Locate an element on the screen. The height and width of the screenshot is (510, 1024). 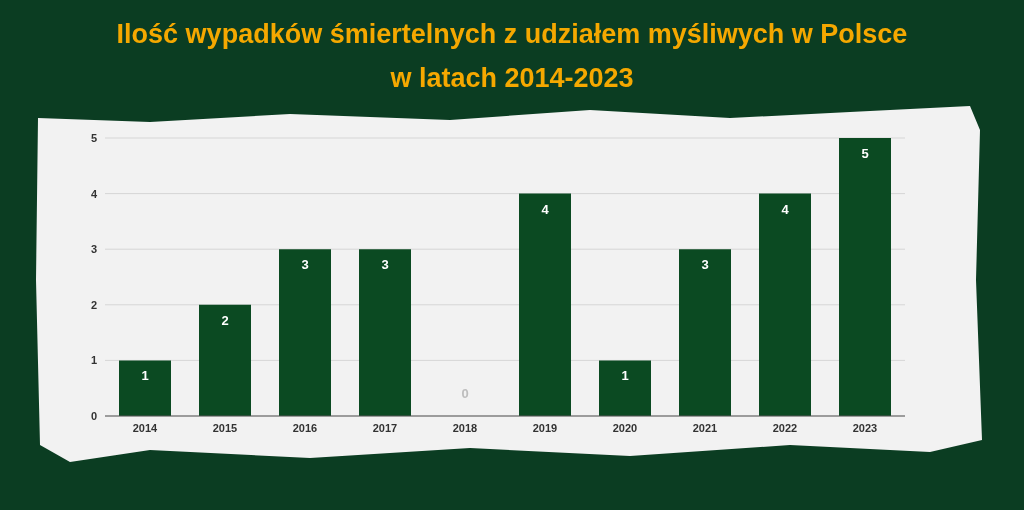
x-tick-label: 2020 is located at coordinates (625, 427).